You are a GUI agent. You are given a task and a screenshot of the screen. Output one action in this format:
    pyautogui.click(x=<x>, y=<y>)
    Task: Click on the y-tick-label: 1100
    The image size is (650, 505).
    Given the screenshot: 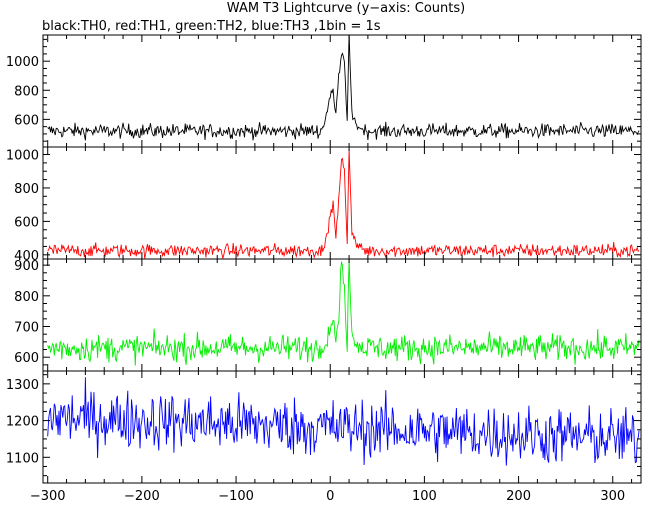 What is the action you would take?
    pyautogui.click(x=22, y=458)
    